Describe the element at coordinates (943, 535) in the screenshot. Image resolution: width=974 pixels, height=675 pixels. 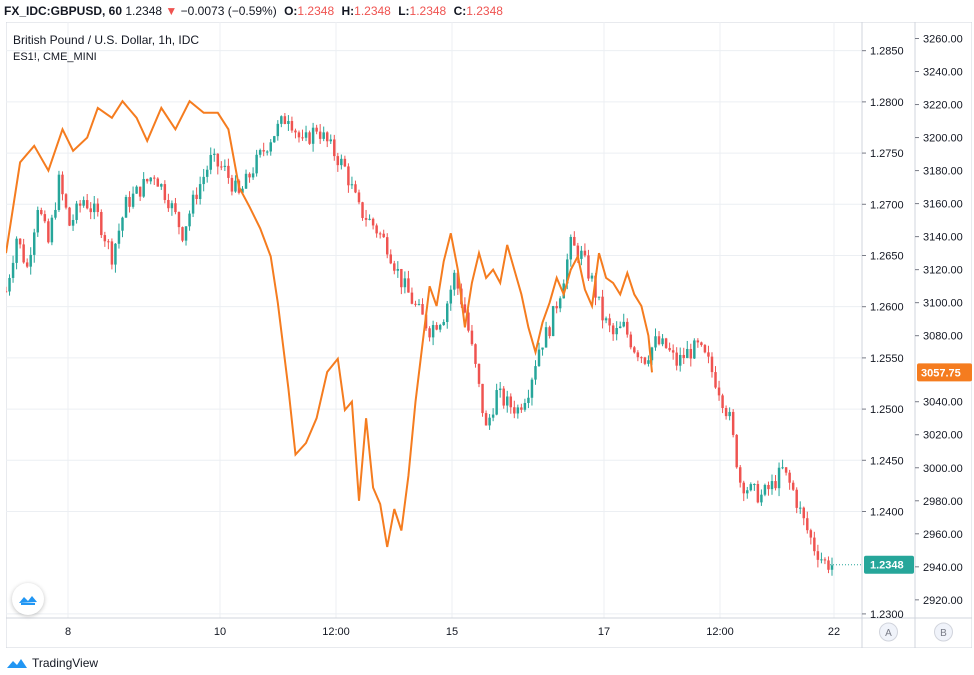
I see `right-scale-label: 2960.00` at that location.